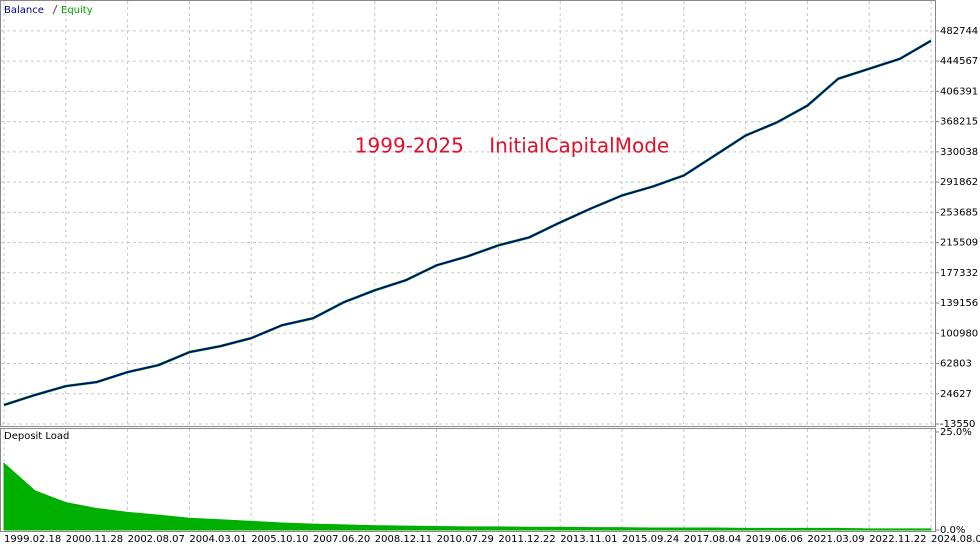 This screenshot has width=980, height=548. Describe the element at coordinates (217, 539) in the screenshot. I see `x-tick-label: 2004.03.01` at that location.